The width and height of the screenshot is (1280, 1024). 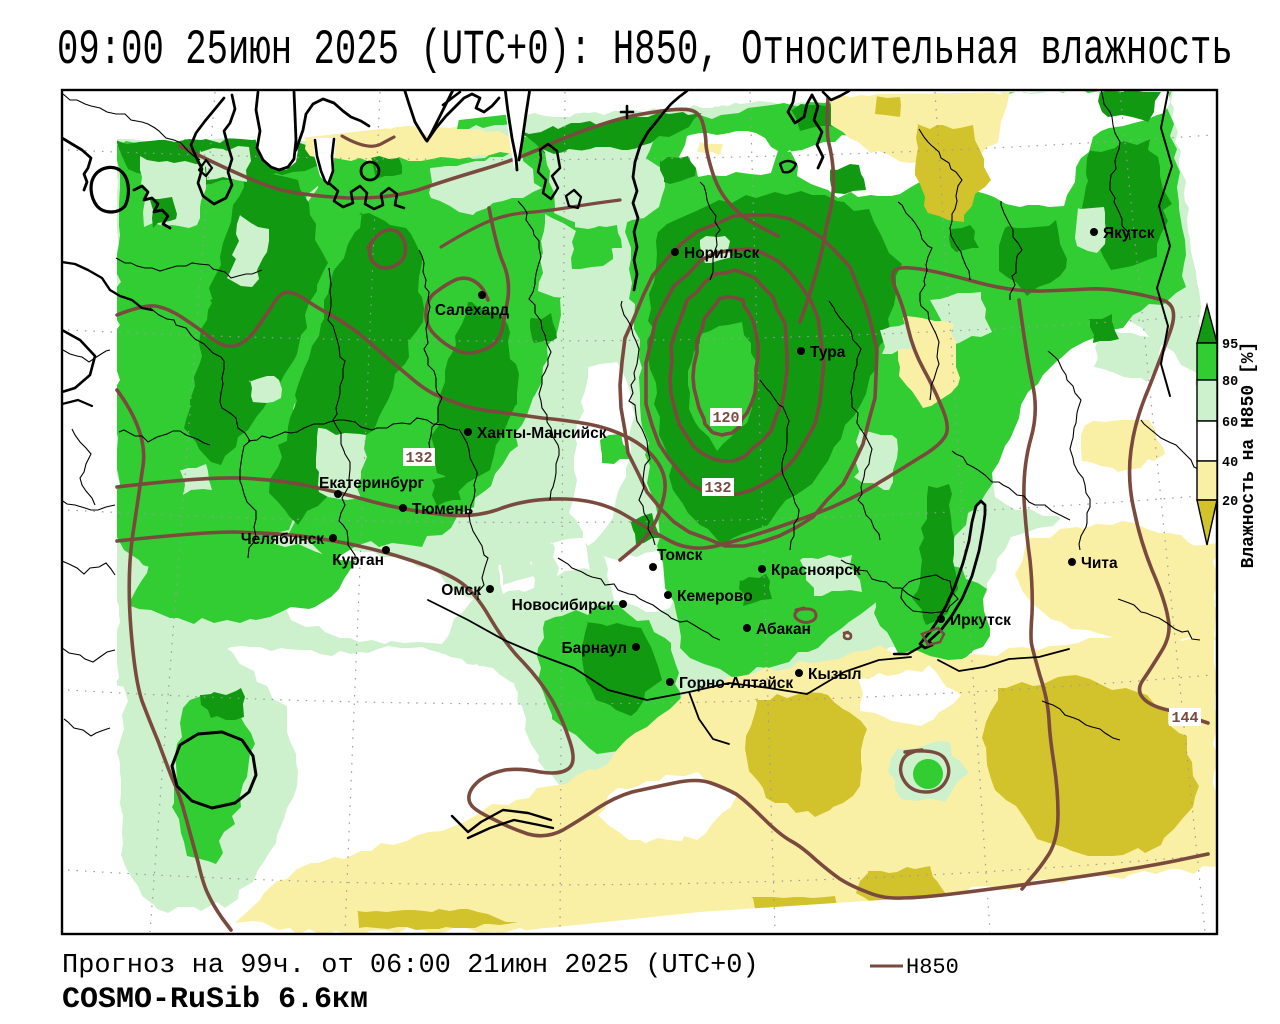 What do you see at coordinates (816, 570) in the screenshot?
I see `svg-text: Красноярск` at bounding box center [816, 570].